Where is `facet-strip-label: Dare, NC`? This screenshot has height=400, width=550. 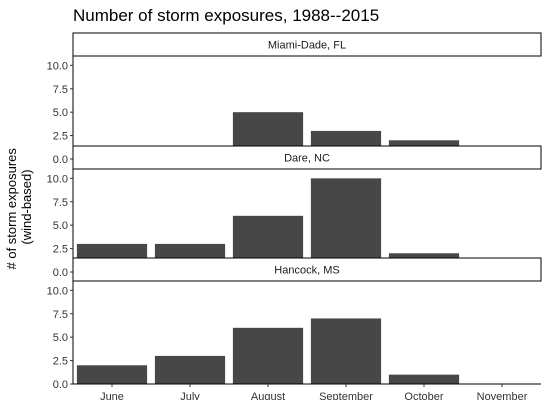
facet-strip-label: Dare, NC is located at coordinates (307, 159).